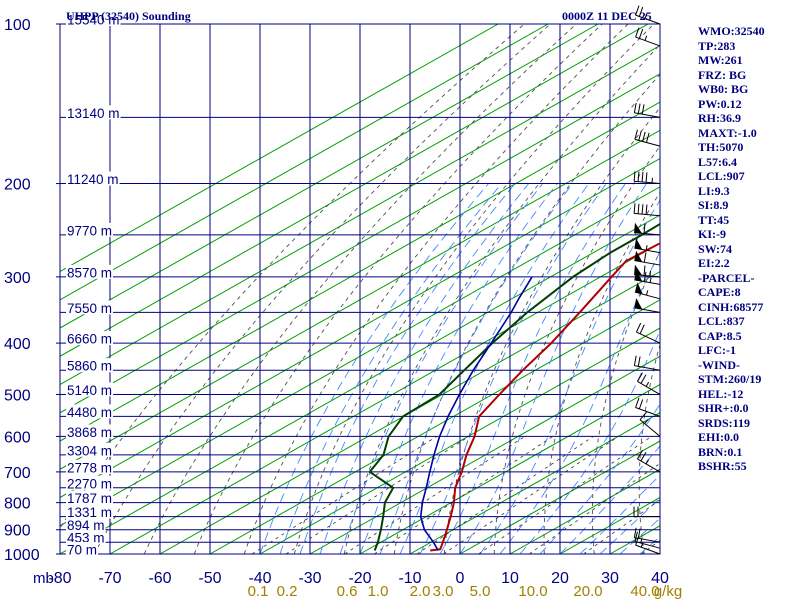  I want to click on parameter-item: CINH:68577, so click(731, 306).